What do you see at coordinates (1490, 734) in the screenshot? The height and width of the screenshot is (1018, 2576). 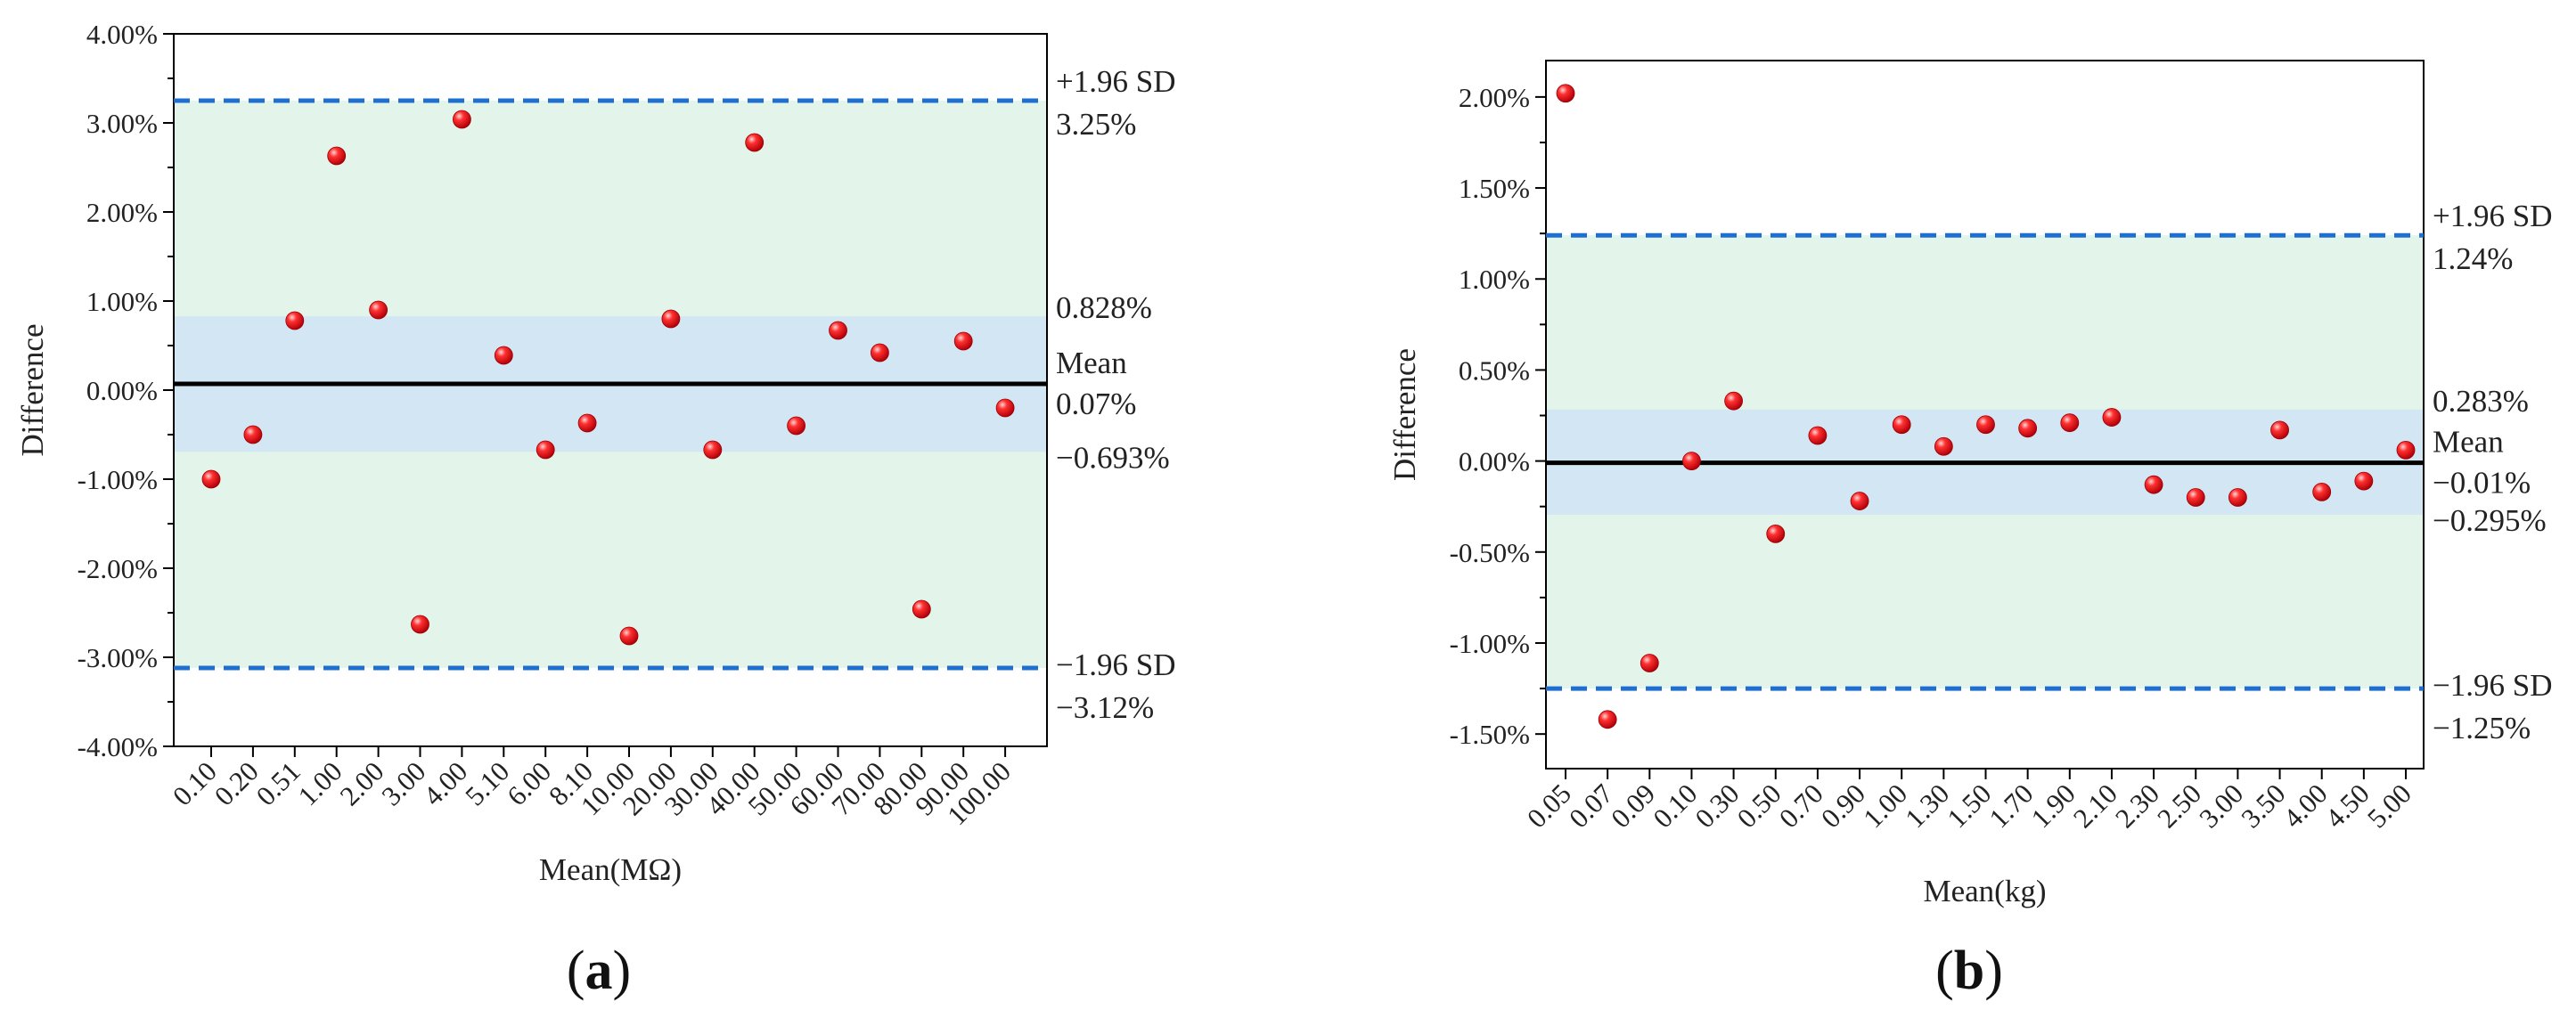 I see `y-tick-label: -1.50%` at bounding box center [1490, 734].